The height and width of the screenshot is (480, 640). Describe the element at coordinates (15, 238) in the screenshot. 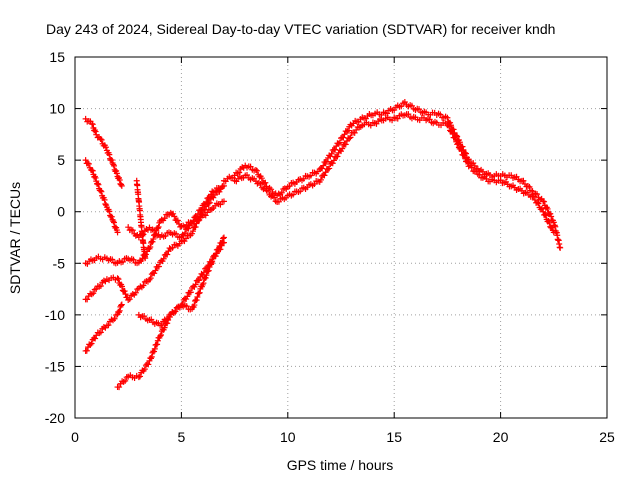

I see `y-axis-label: SDTVAR / TECUs` at that location.